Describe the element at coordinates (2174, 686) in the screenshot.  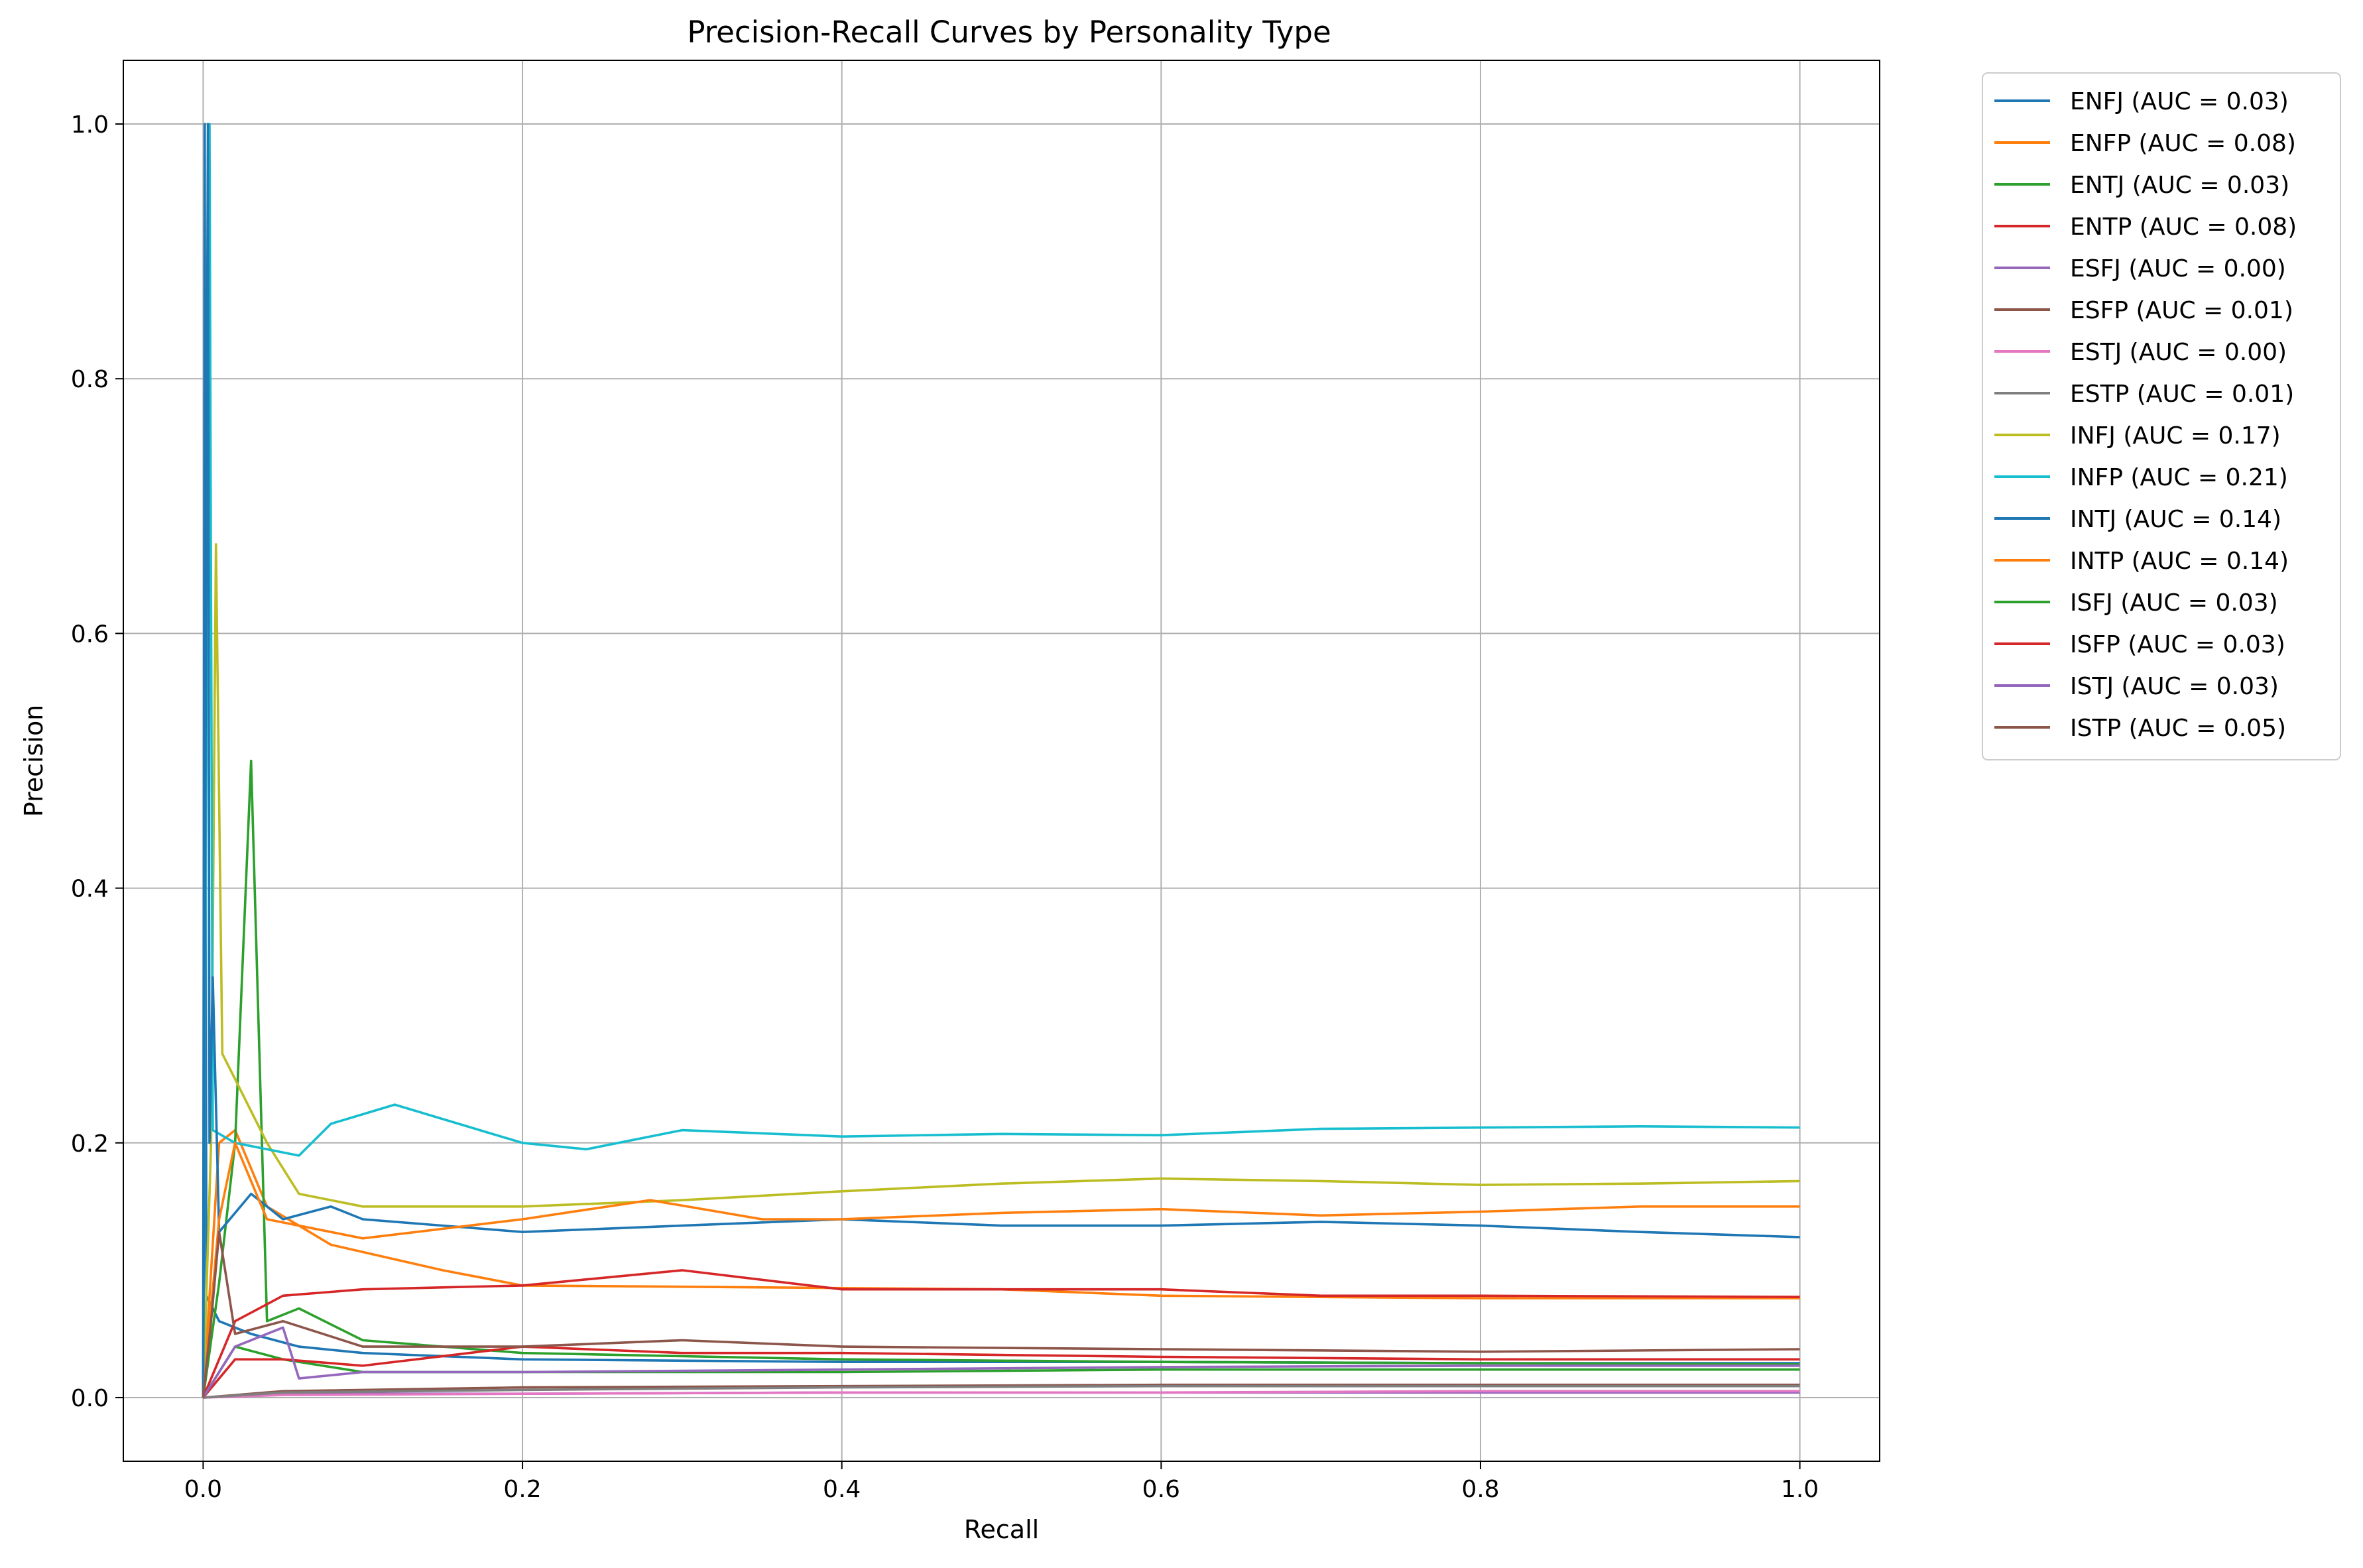
I see `legend-entry-label: ISTJ (AUC = 0.03)` at that location.